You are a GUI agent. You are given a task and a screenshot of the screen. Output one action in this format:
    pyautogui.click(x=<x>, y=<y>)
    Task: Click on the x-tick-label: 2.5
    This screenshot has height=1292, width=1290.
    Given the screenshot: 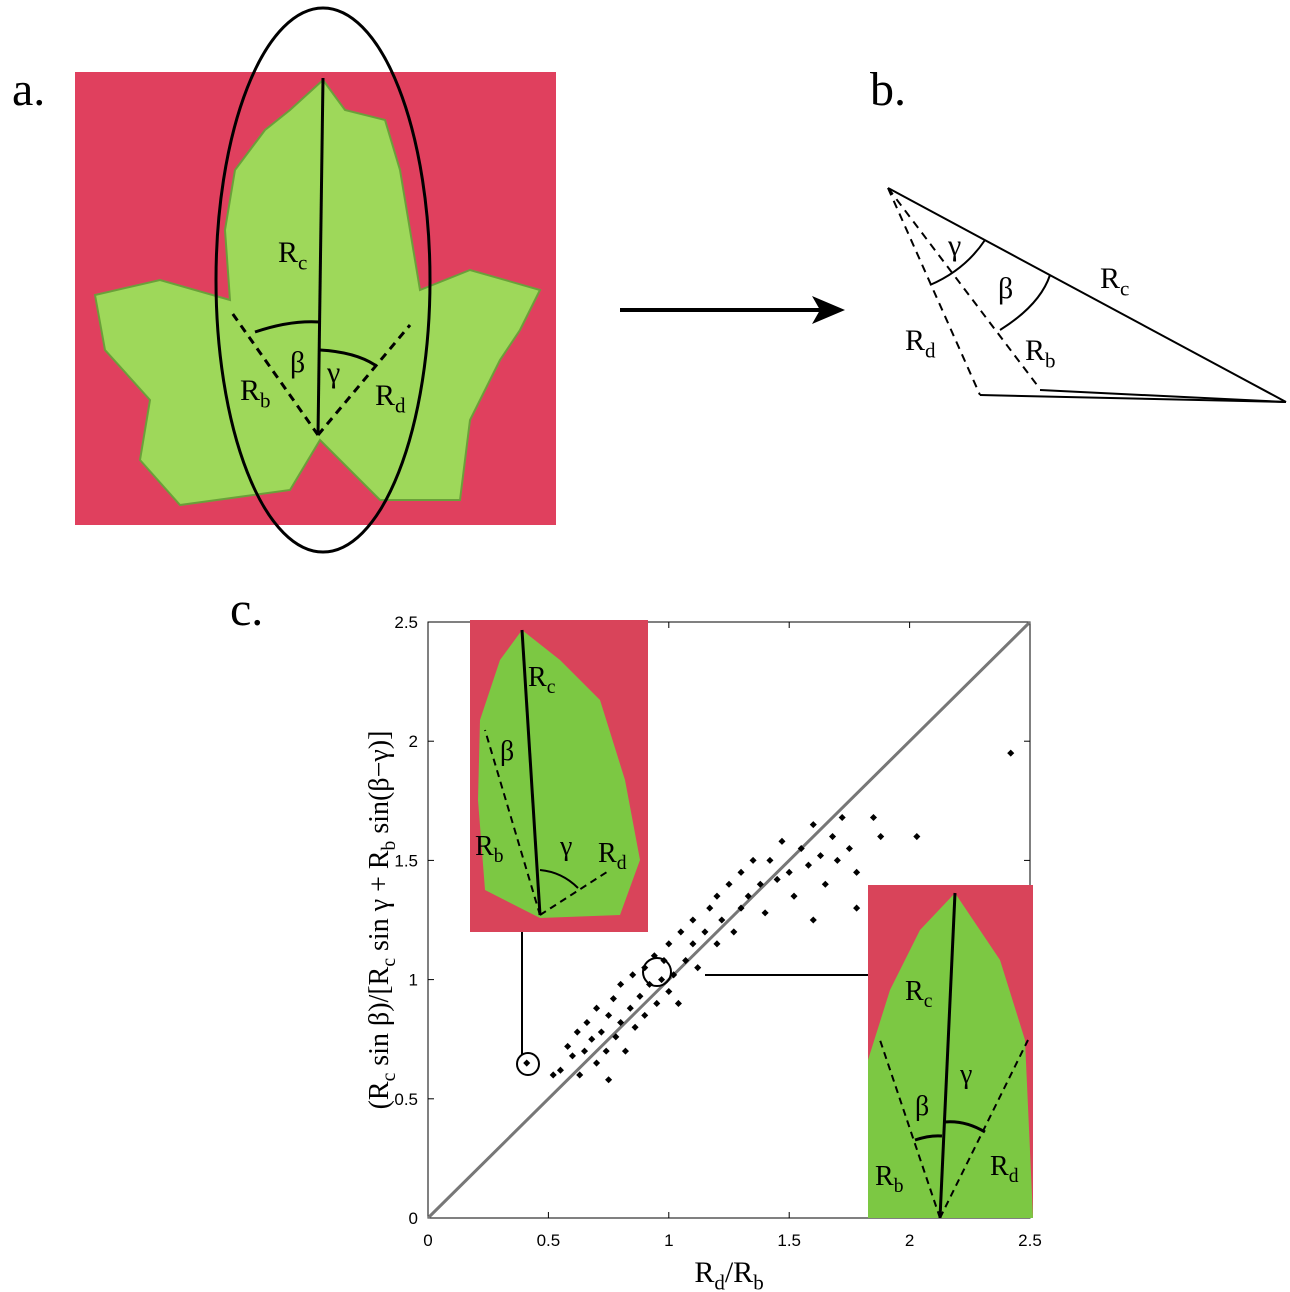 What is the action you would take?
    pyautogui.click(x=1030, y=1240)
    